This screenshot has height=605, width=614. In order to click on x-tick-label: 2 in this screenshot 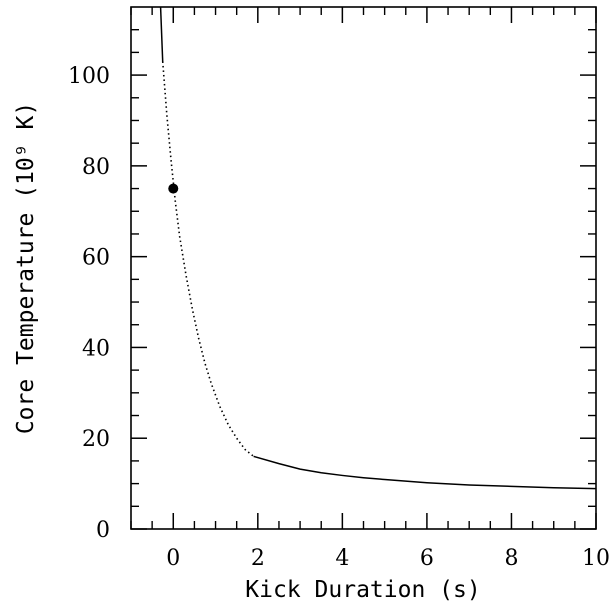, I will do `click(258, 558)`.